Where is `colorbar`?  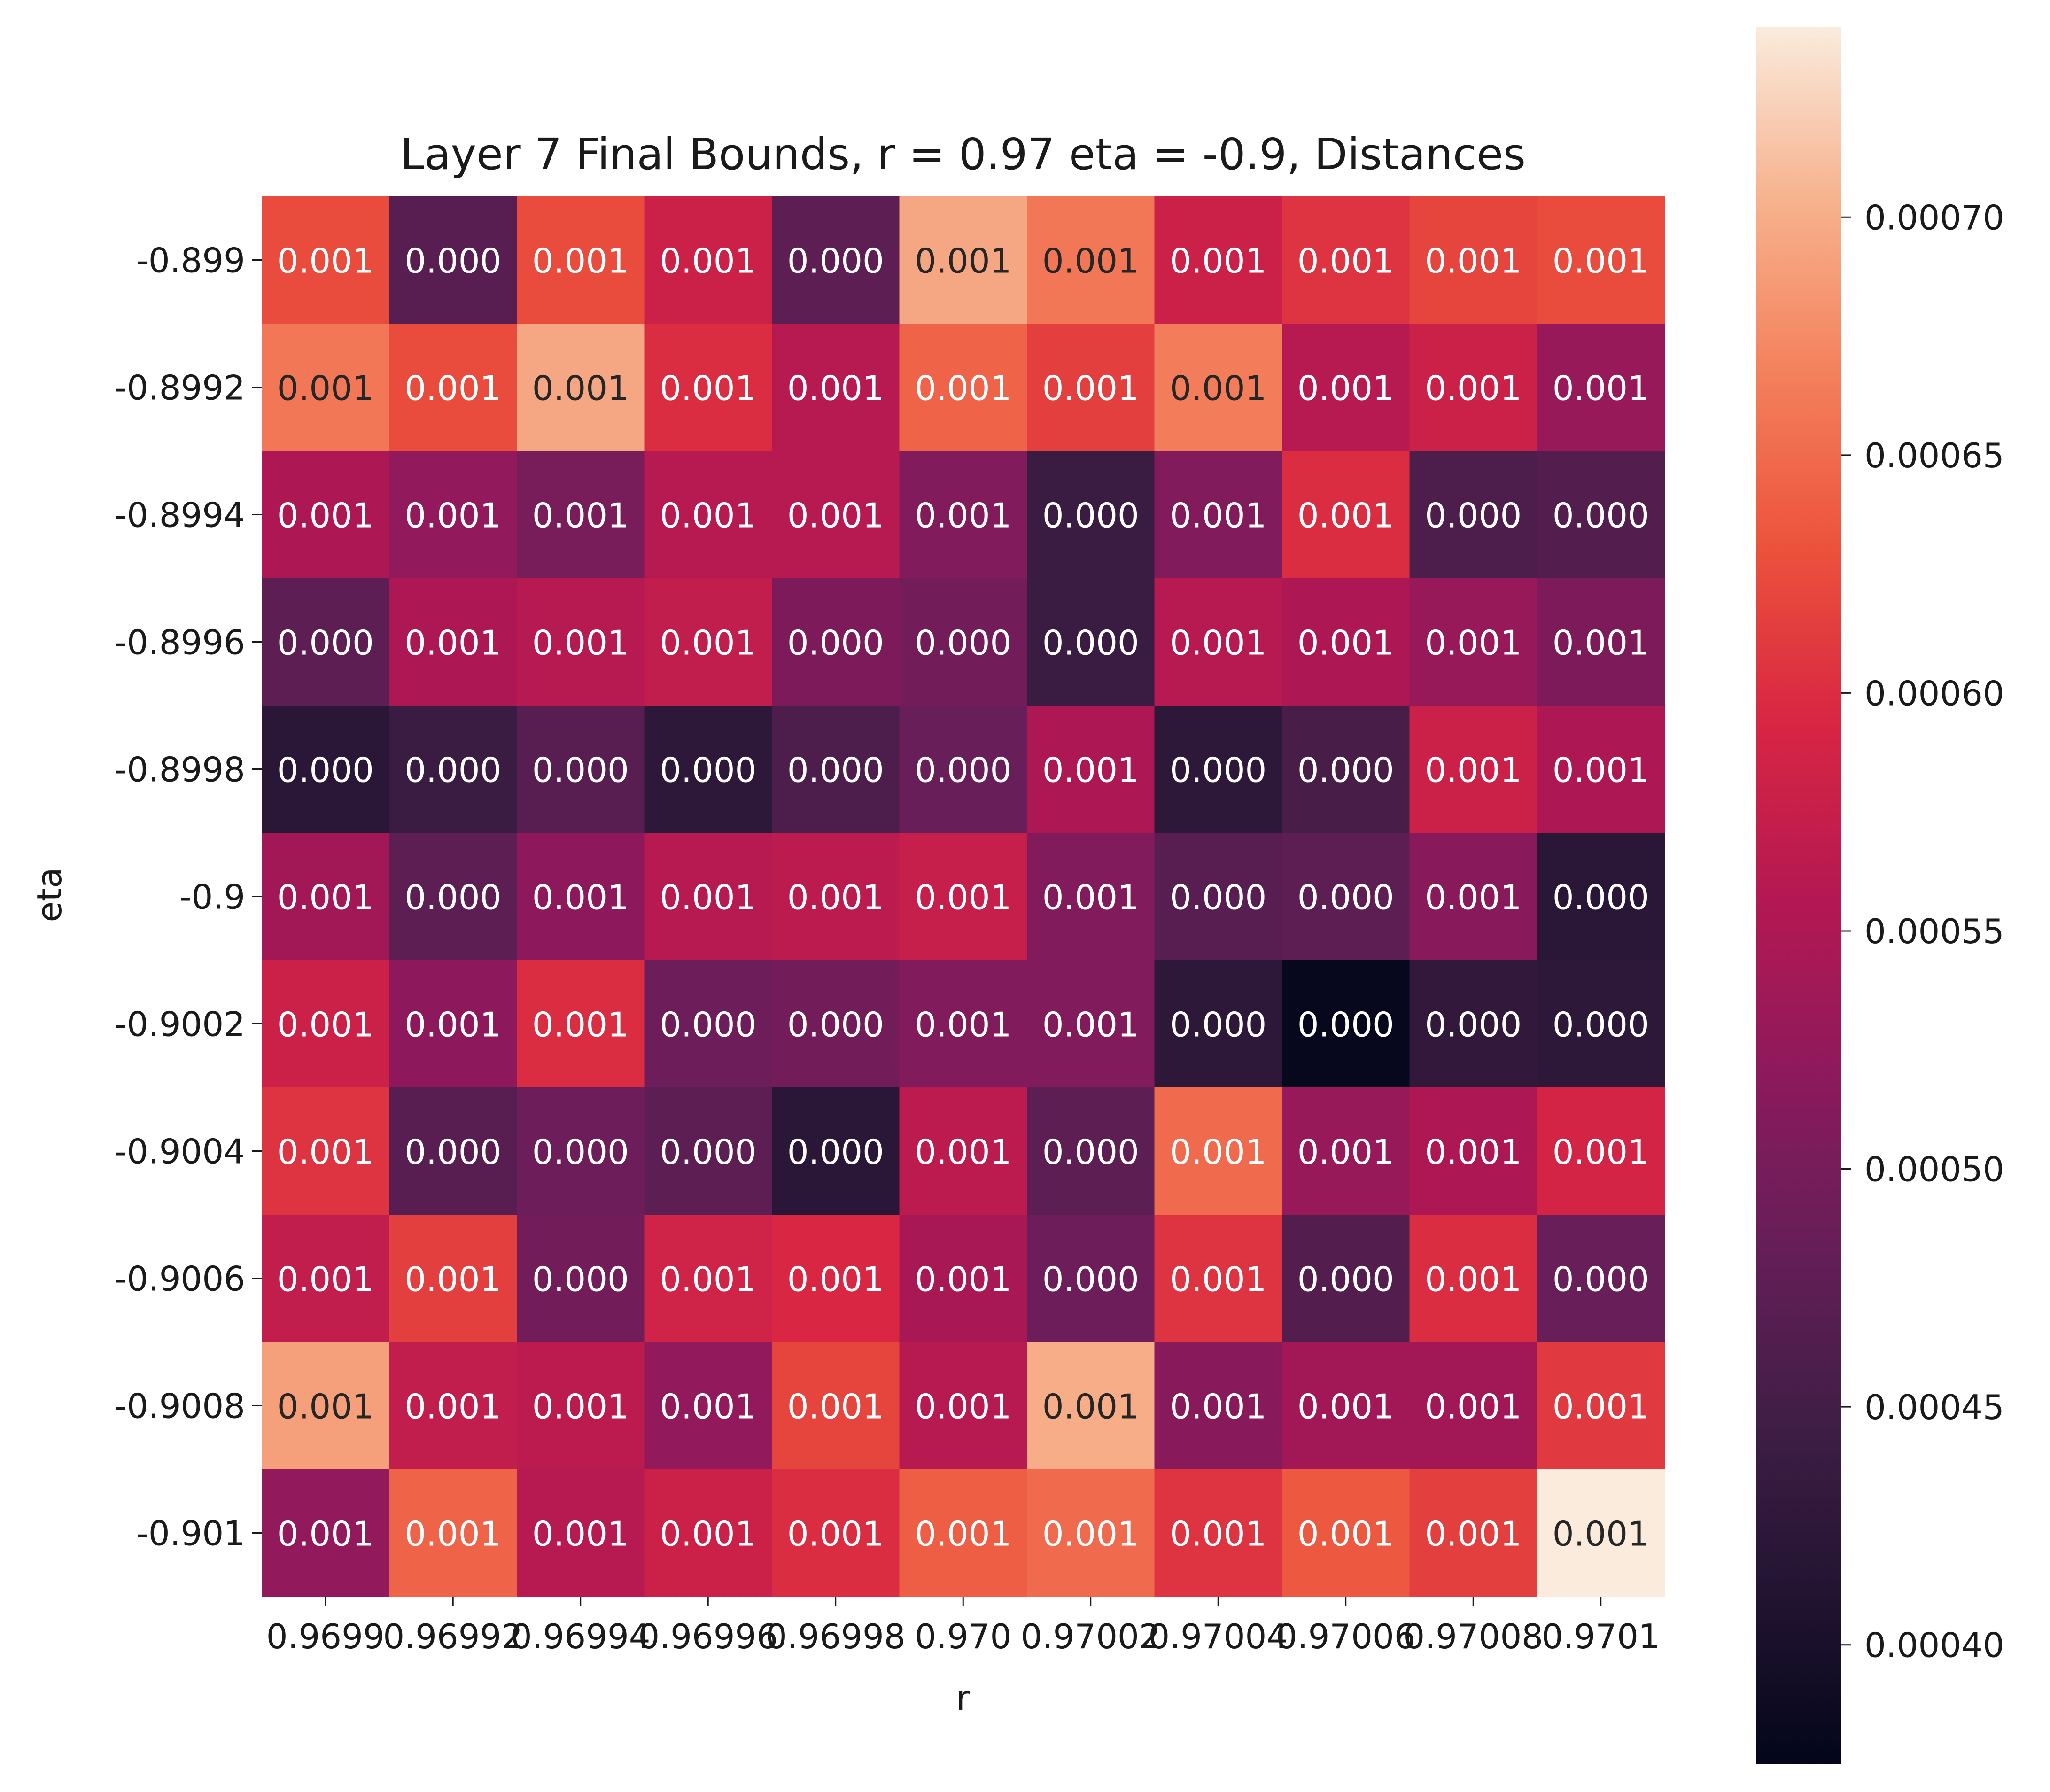 colorbar is located at coordinates (1798, 895).